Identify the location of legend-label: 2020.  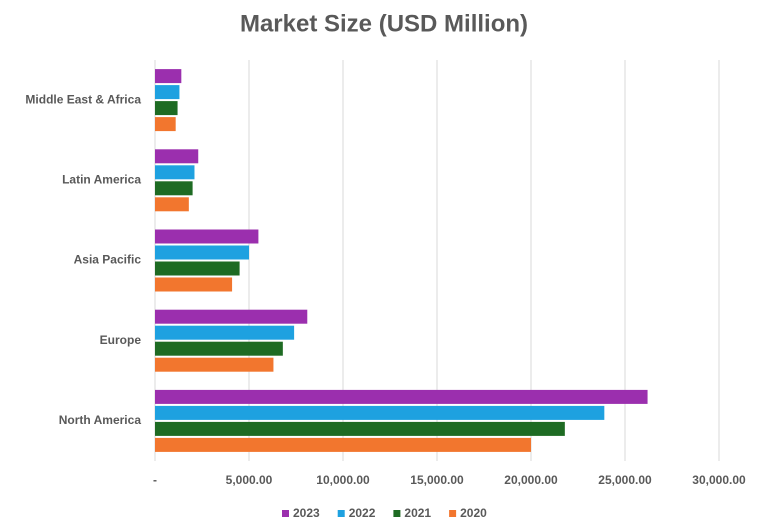
(473, 513).